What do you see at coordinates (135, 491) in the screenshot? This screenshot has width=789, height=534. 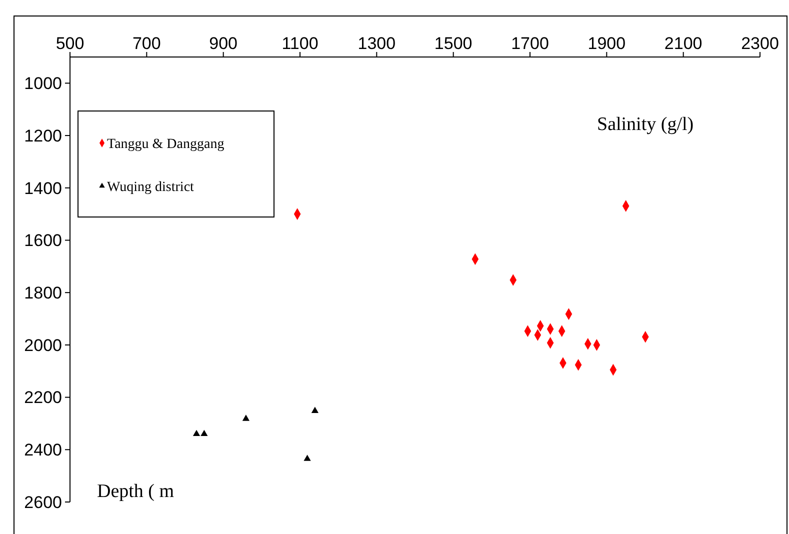 I see `y-axis-title: Depth ( m` at bounding box center [135, 491].